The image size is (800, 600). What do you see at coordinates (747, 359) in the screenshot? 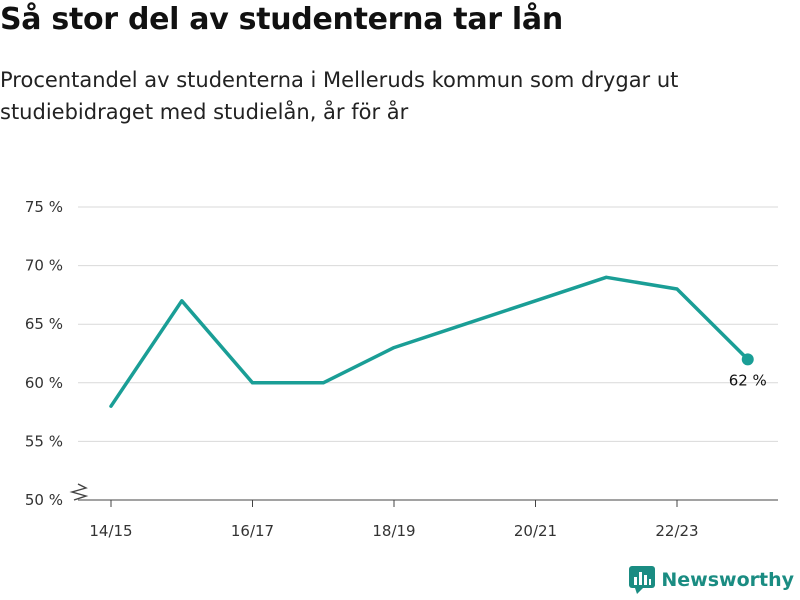
I see `last-point-marker` at bounding box center [747, 359].